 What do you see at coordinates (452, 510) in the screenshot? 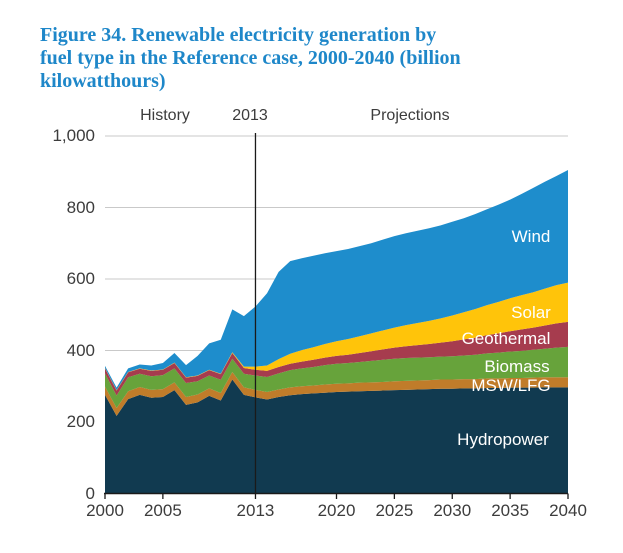
I see `x-axis-tick-label: 2030` at bounding box center [452, 510].